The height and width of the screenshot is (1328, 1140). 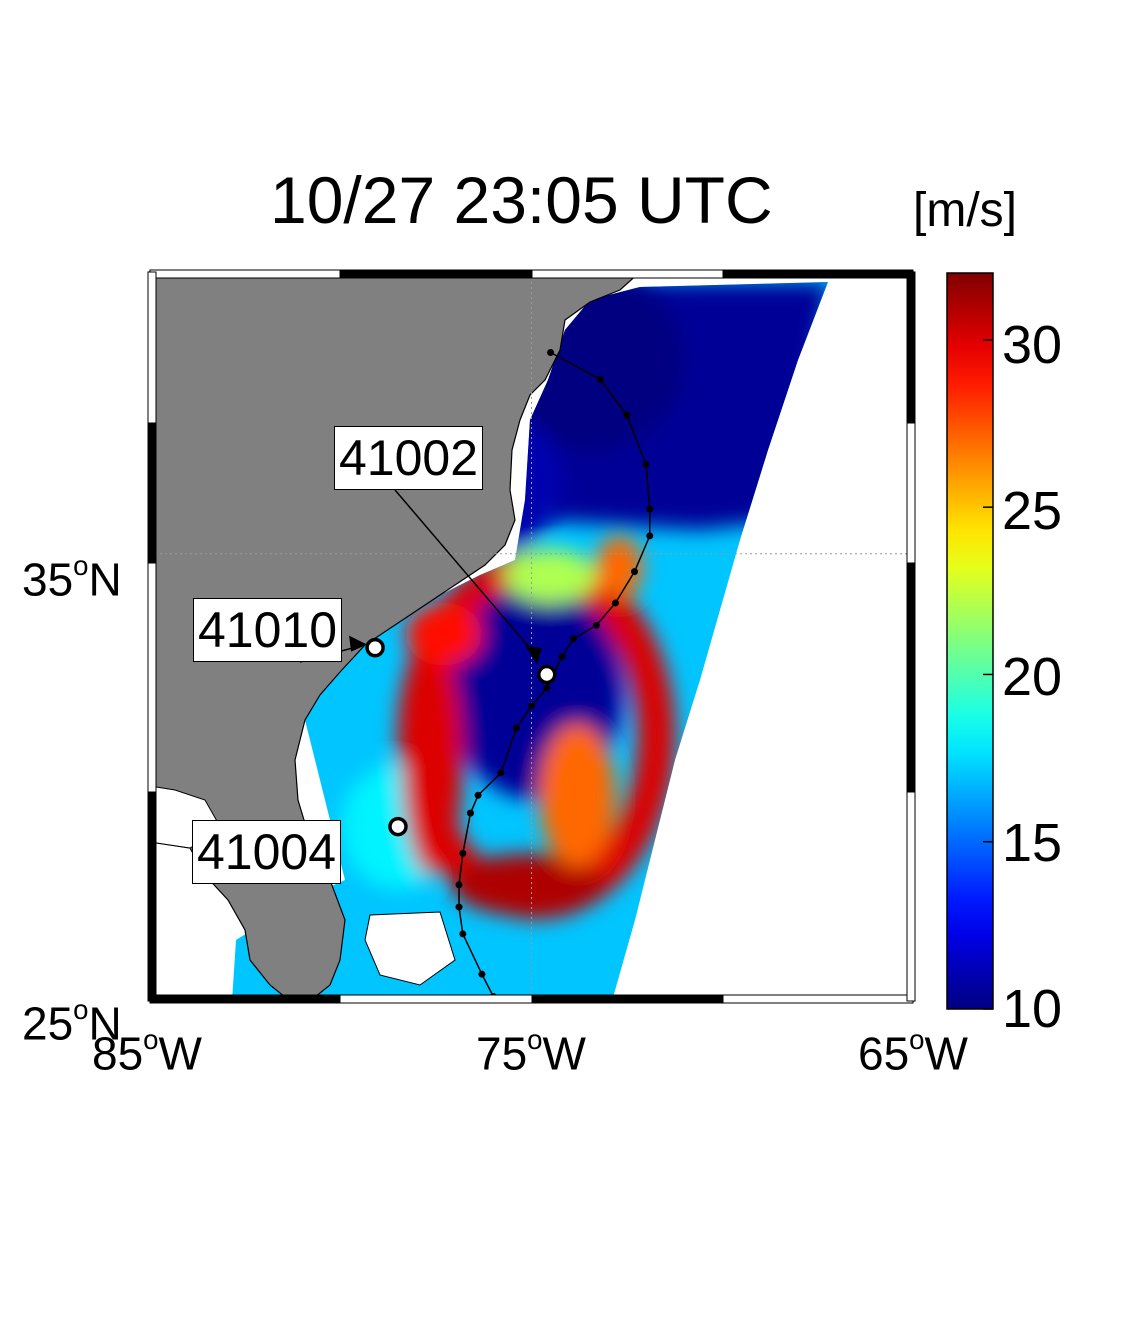 I want to click on chart-title: 10/27 23:05 UTC, so click(x=521, y=200).